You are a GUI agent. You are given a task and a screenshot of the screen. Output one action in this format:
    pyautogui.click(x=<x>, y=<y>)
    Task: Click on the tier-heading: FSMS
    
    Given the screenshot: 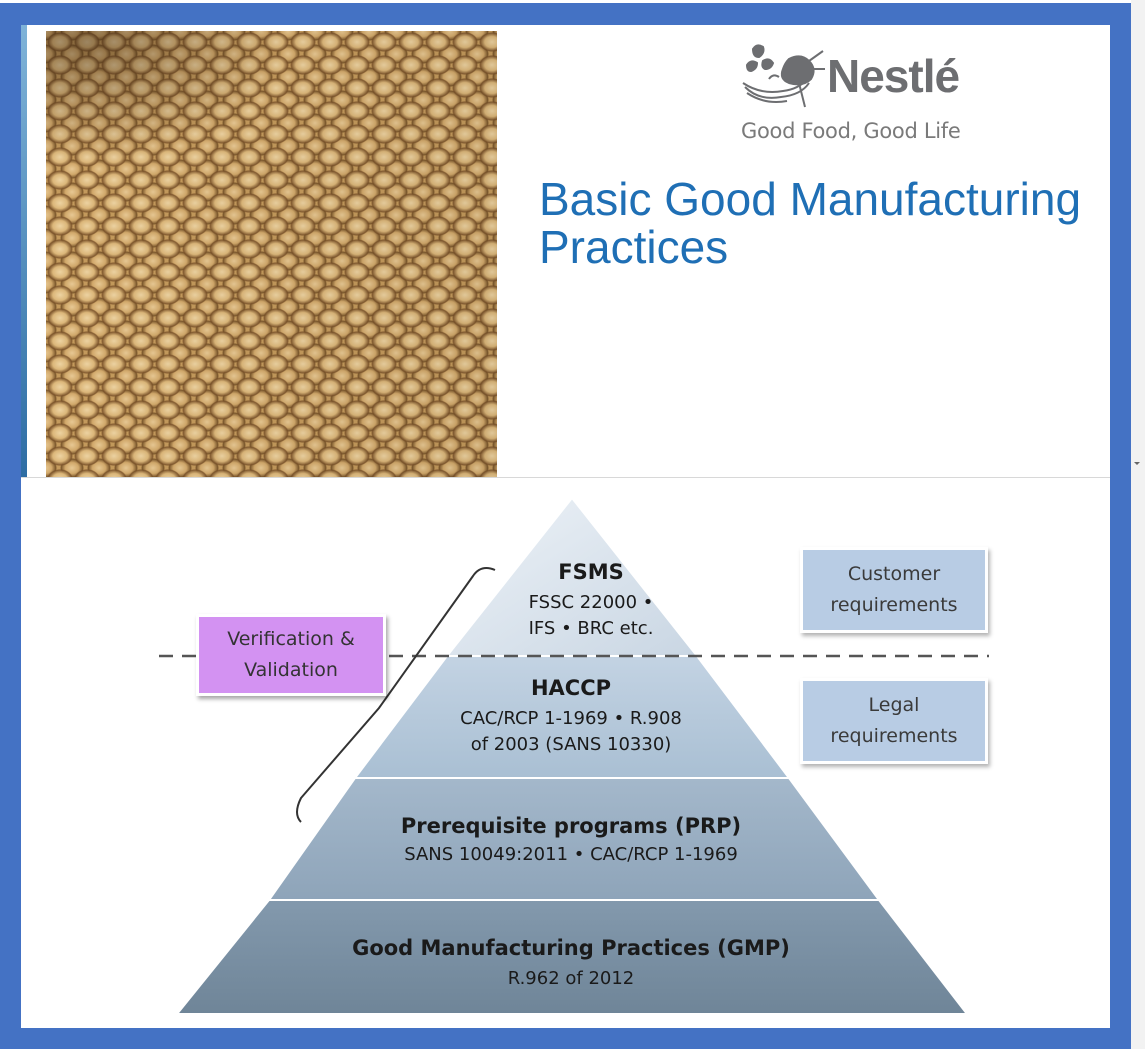 What is the action you would take?
    pyautogui.click(x=591, y=572)
    